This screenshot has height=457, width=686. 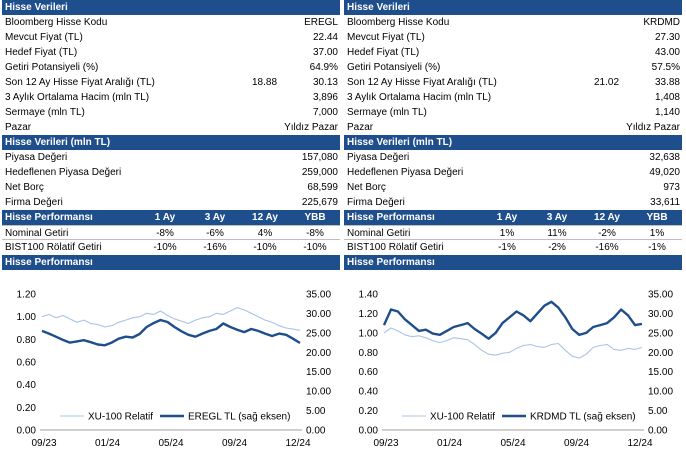 I want to click on table-row: Nominal Getiri 1% 11% -2% 1%, so click(x=513, y=232).